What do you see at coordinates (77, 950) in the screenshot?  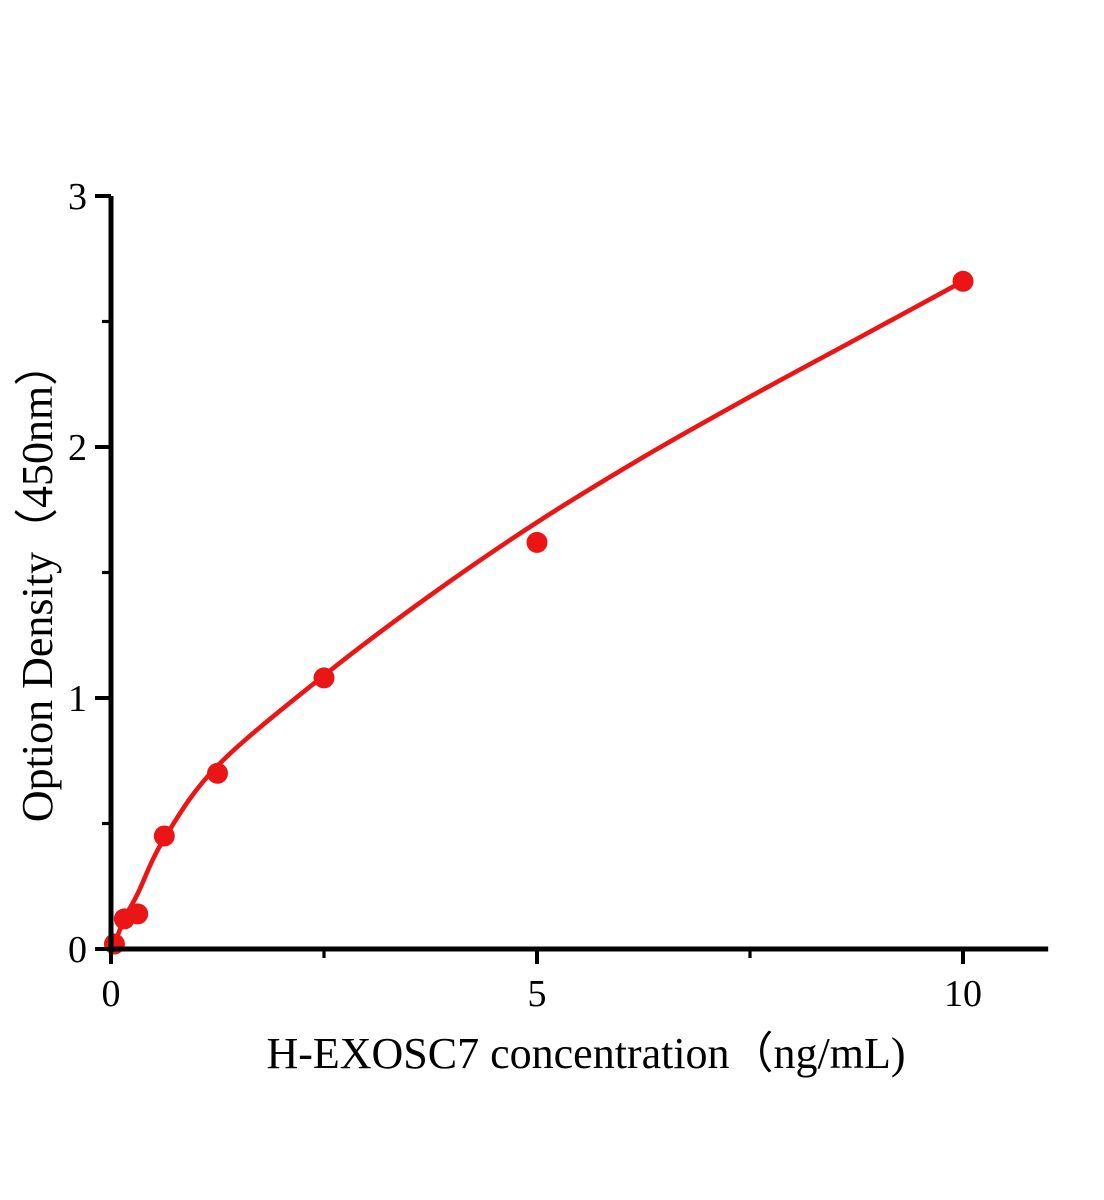 I see `y-tick-label: 0` at bounding box center [77, 950].